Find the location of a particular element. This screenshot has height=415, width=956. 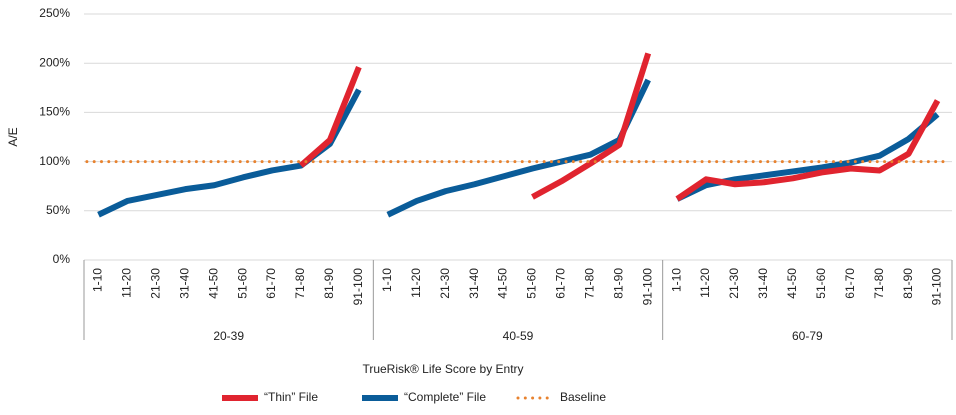

legend-label: “Thin” File is located at coordinates (291, 397).